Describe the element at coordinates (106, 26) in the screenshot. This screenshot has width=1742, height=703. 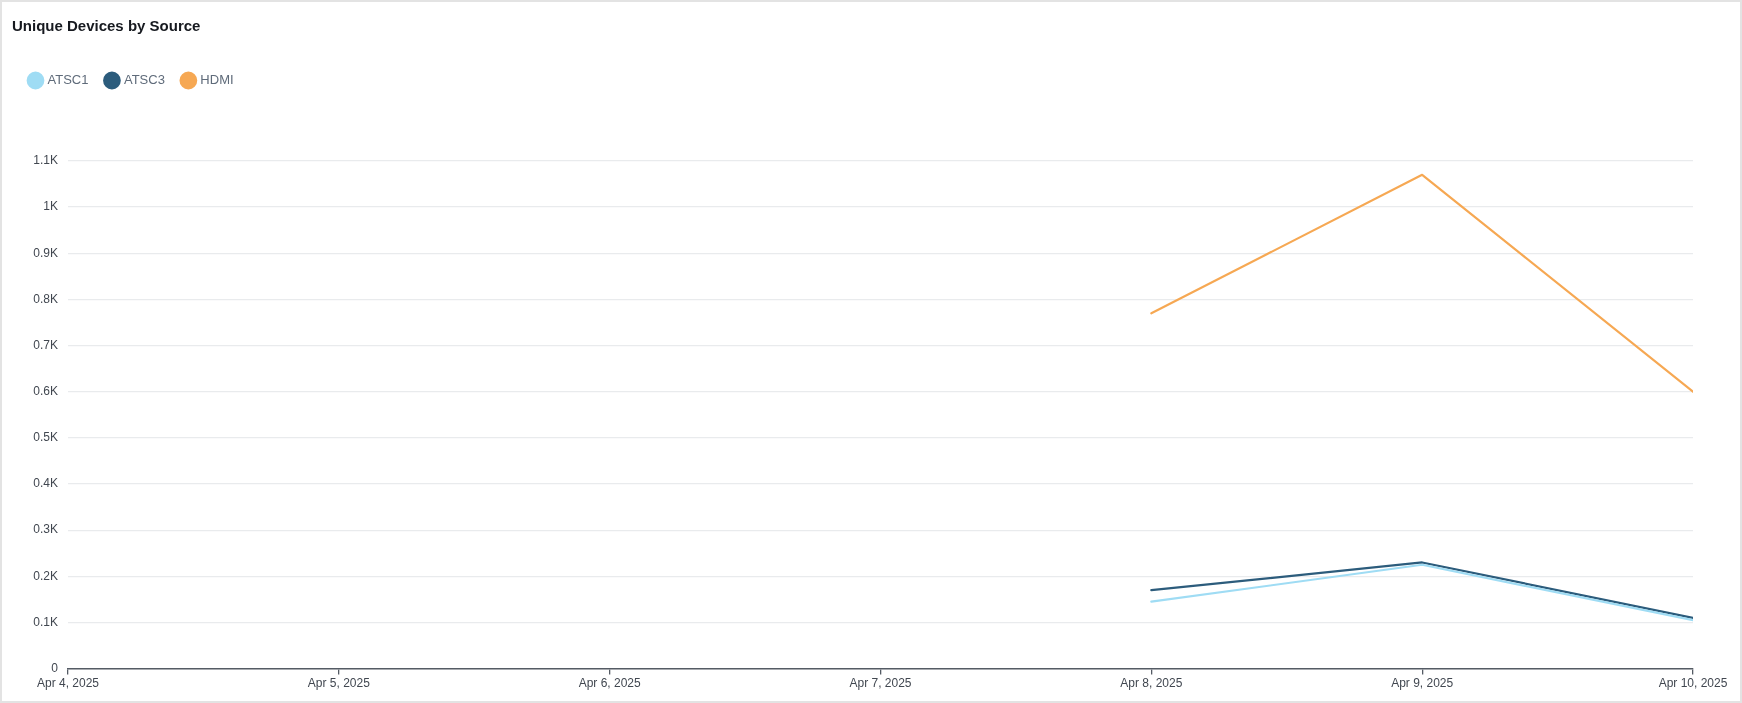
I see `chart-title: Unique Devices by Source` at that location.